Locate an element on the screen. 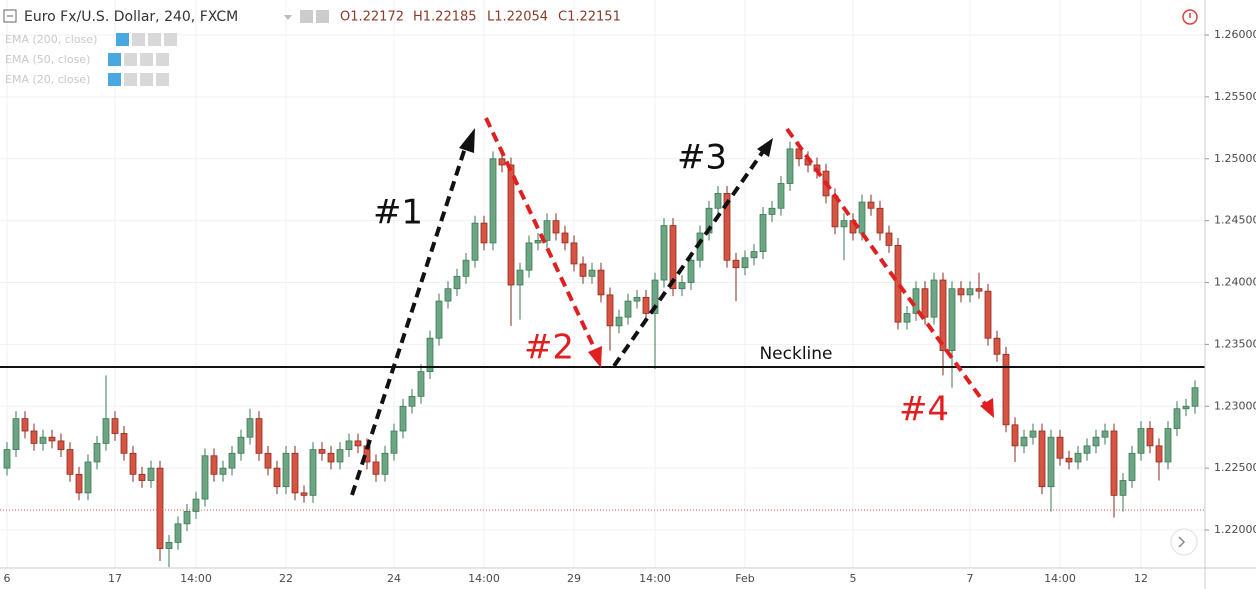  annotation: #3 is located at coordinates (702, 158).